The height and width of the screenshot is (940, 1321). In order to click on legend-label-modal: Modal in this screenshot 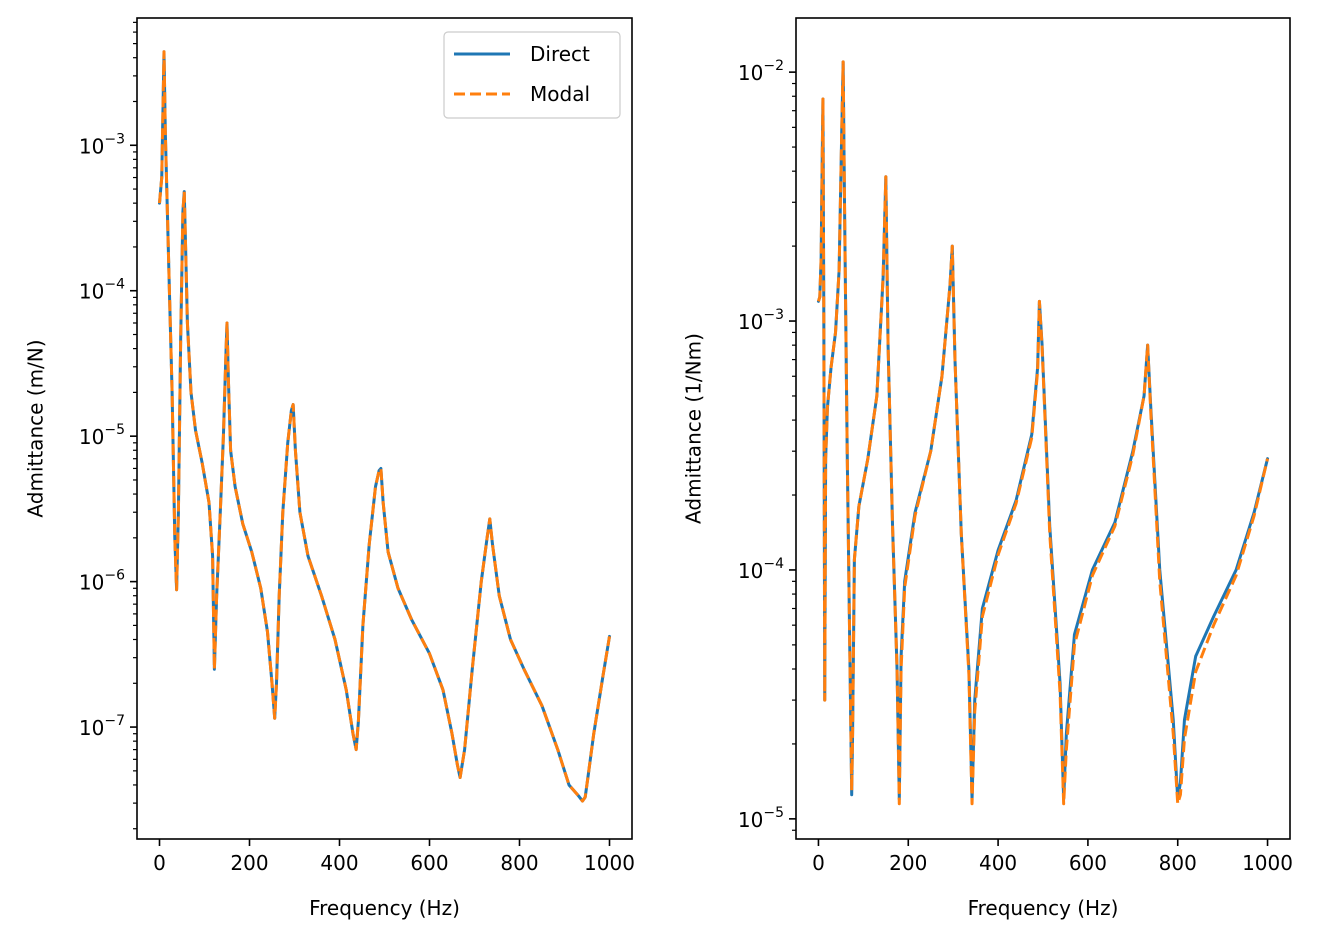, I will do `click(560, 94)`.